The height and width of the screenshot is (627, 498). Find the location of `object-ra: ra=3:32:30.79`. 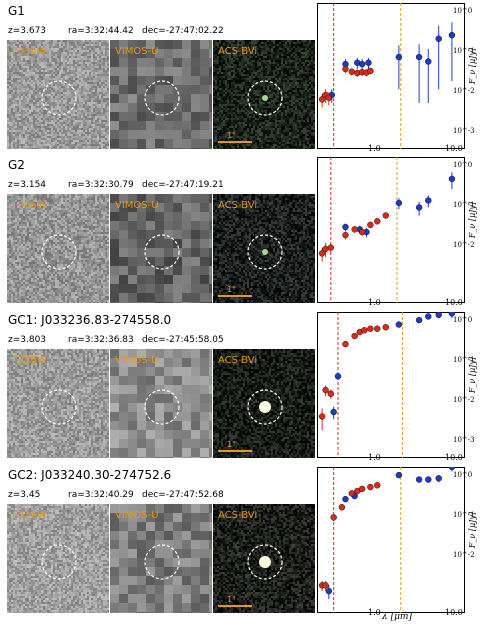

object-ra: ra=3:32:30.79 is located at coordinates (105, 185).